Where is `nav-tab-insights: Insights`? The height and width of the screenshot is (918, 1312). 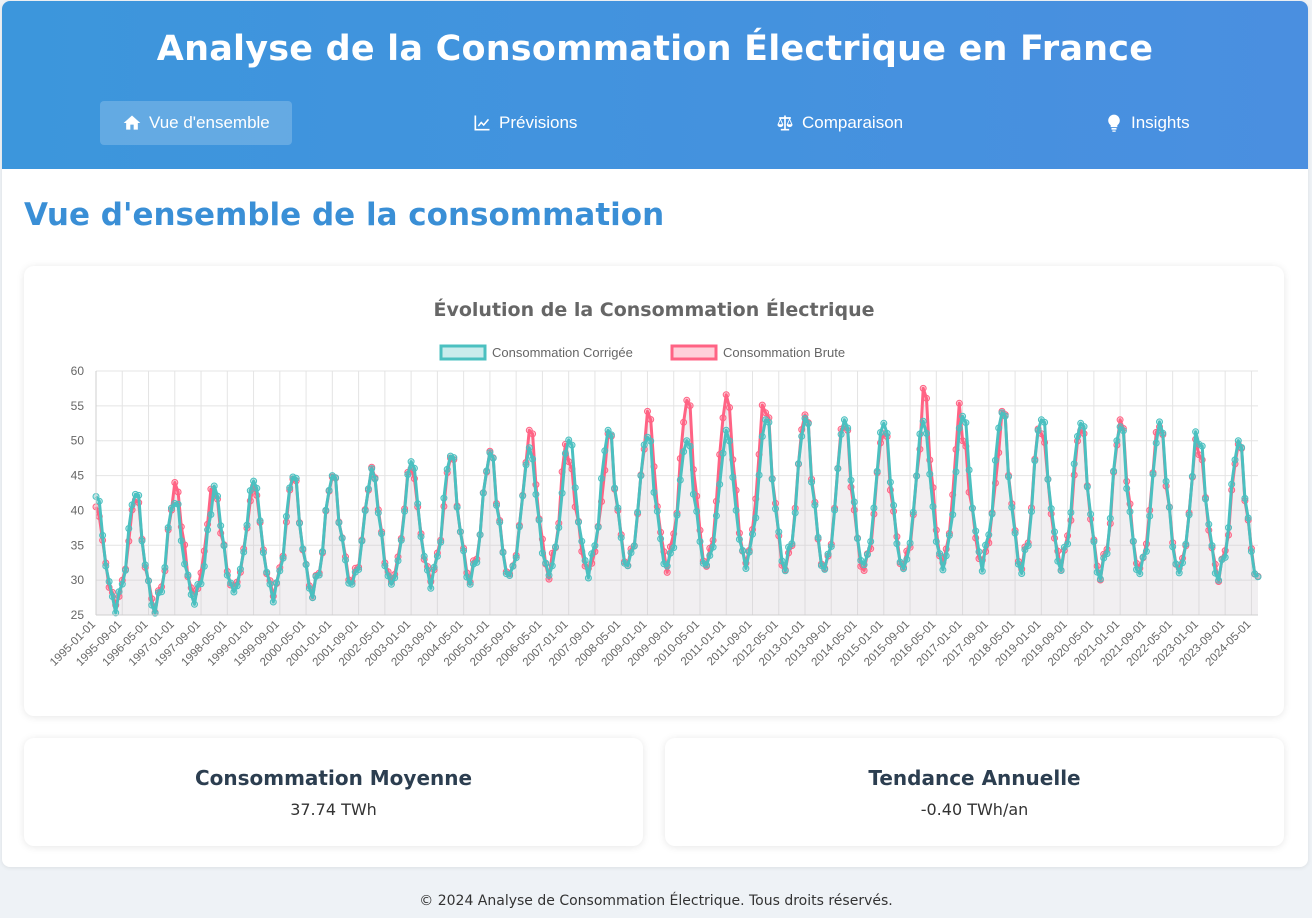 nav-tab-insights: Insights is located at coordinates (1147, 123).